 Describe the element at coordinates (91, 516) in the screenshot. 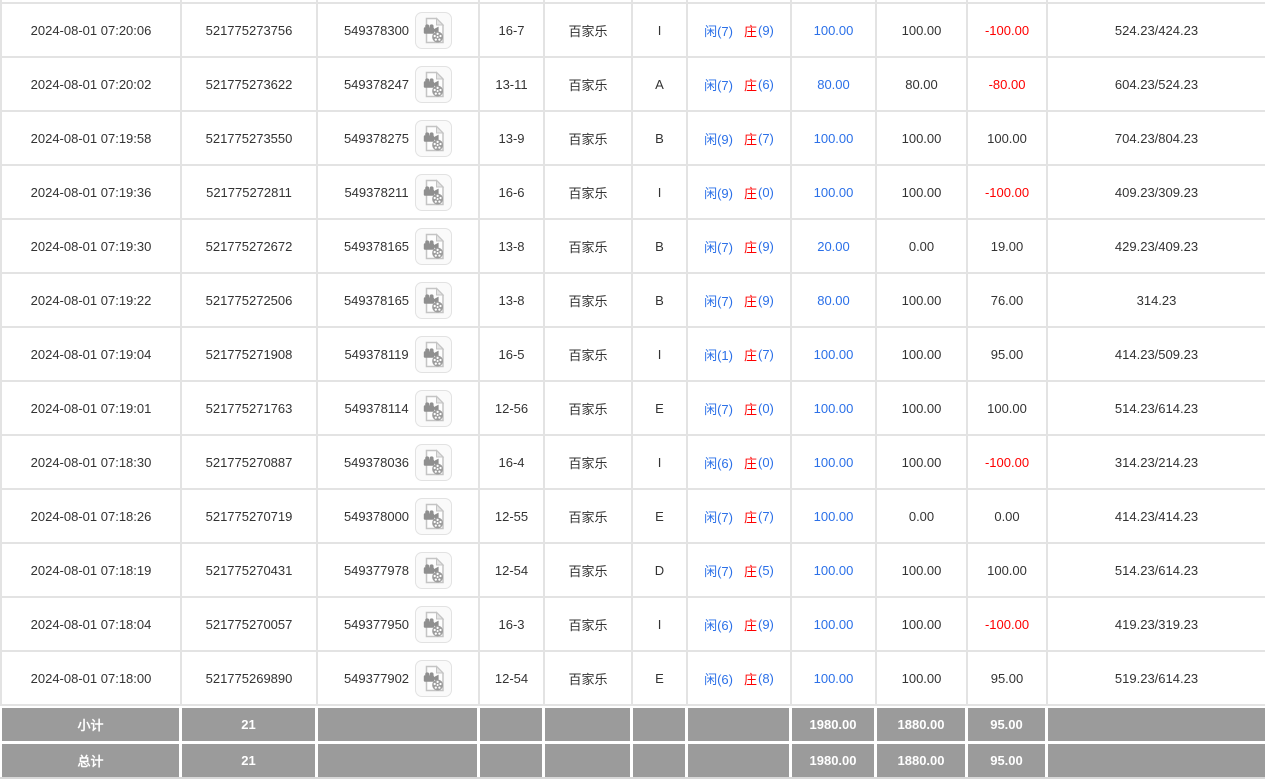

I see `bet-time-cell: 2024-08-01 07:18:26` at that location.